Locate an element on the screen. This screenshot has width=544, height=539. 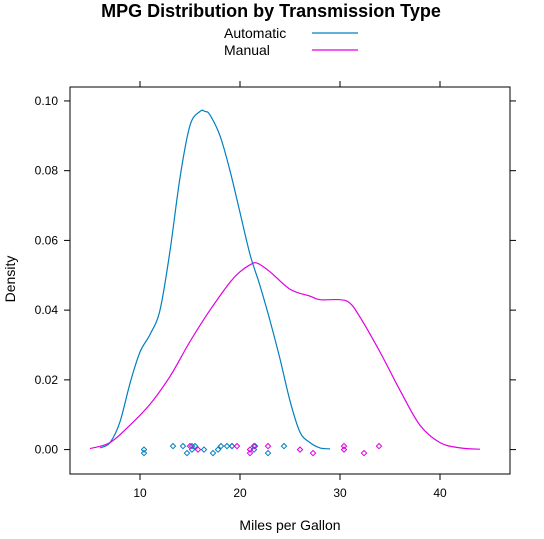
x-axis-label: Miles per Gallon is located at coordinates (289, 525).